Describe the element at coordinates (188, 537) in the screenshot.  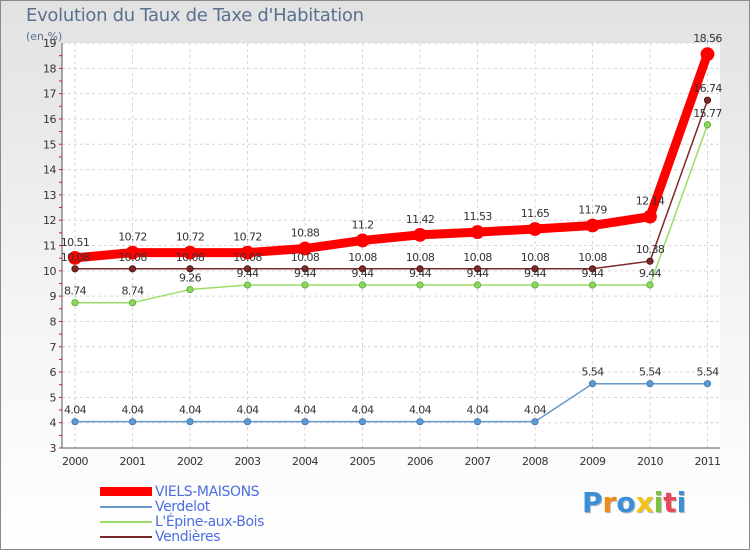
I see `legend-label: Vendières` at that location.